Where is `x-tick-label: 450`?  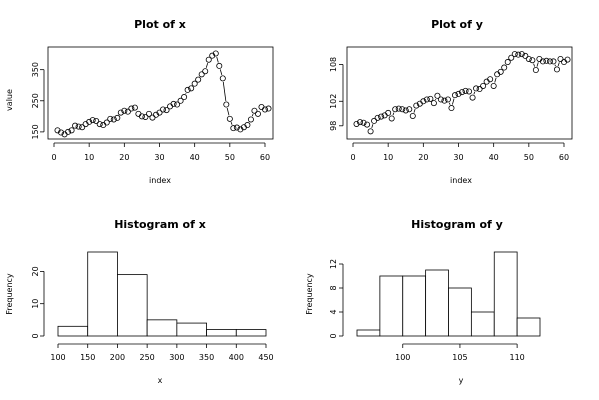 x-tick-label: 450 is located at coordinates (265, 357).